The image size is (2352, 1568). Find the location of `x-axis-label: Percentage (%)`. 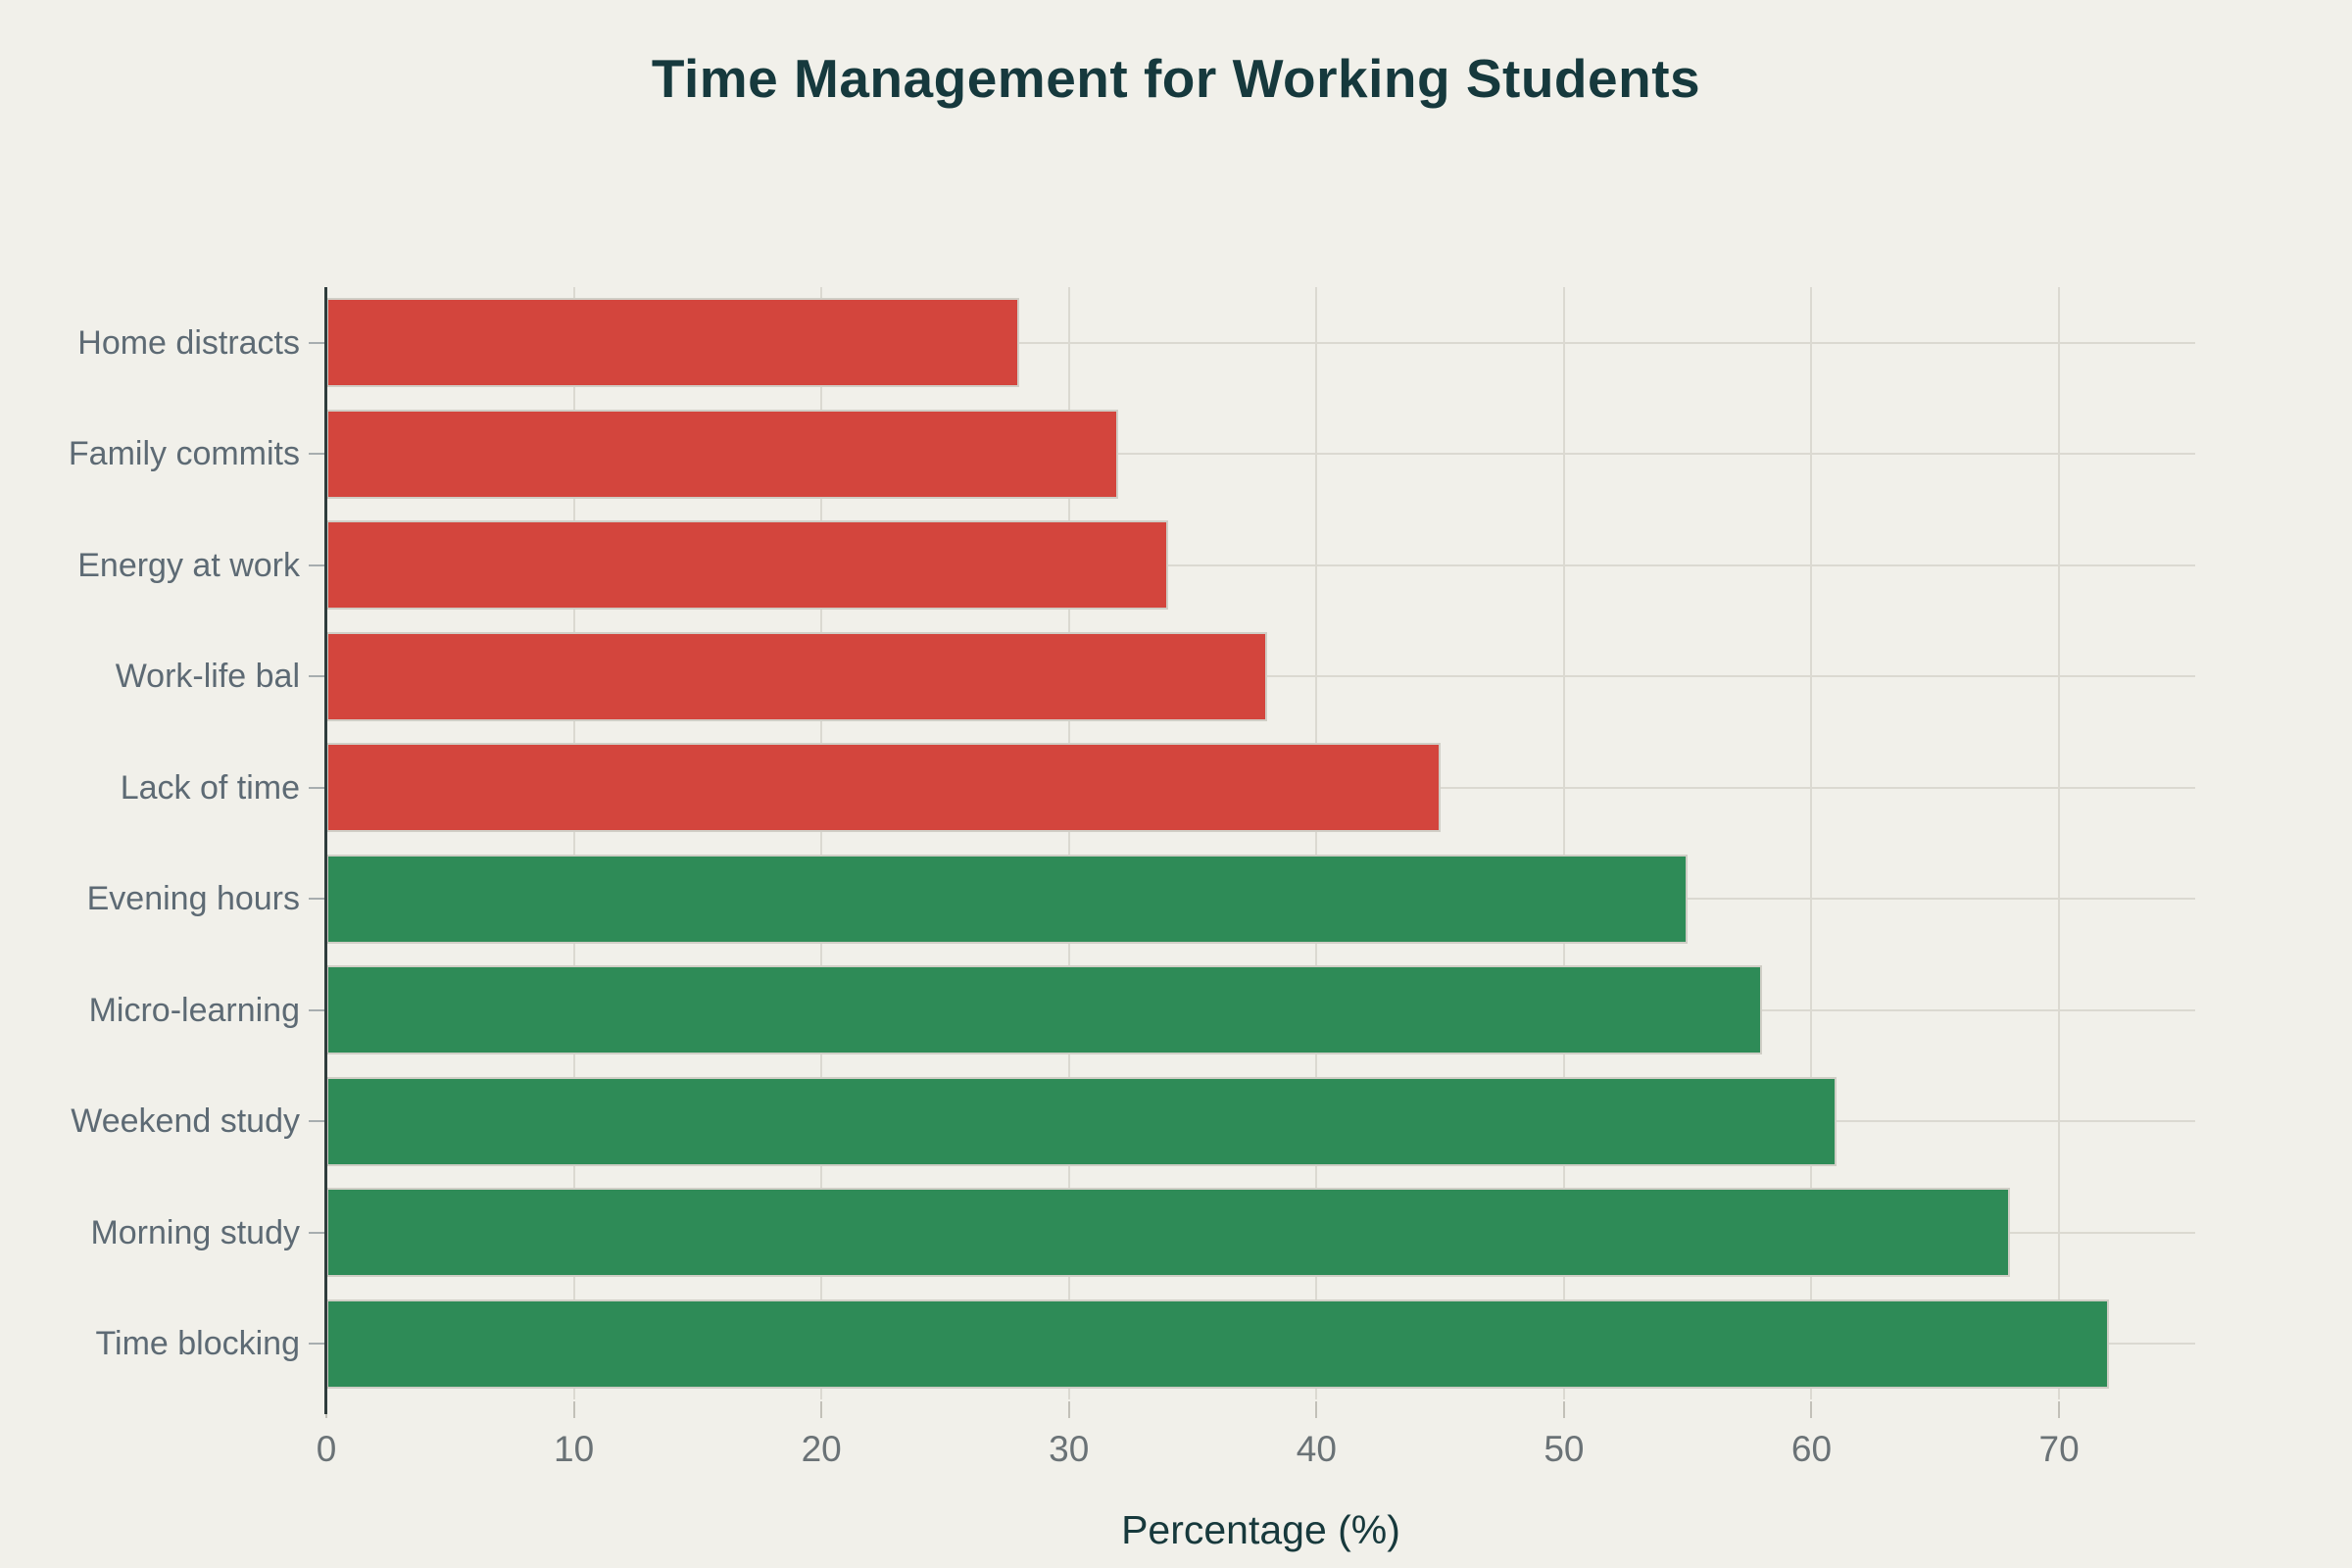

x-axis-label: Percentage (%) is located at coordinates (1260, 1529).